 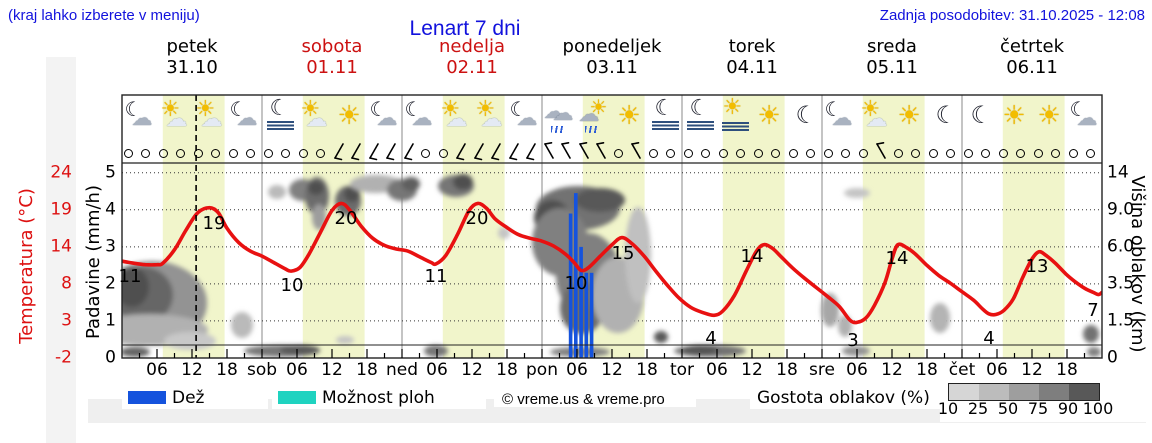 I want to click on cloud-height-tick: 14, so click(x=1118, y=172).